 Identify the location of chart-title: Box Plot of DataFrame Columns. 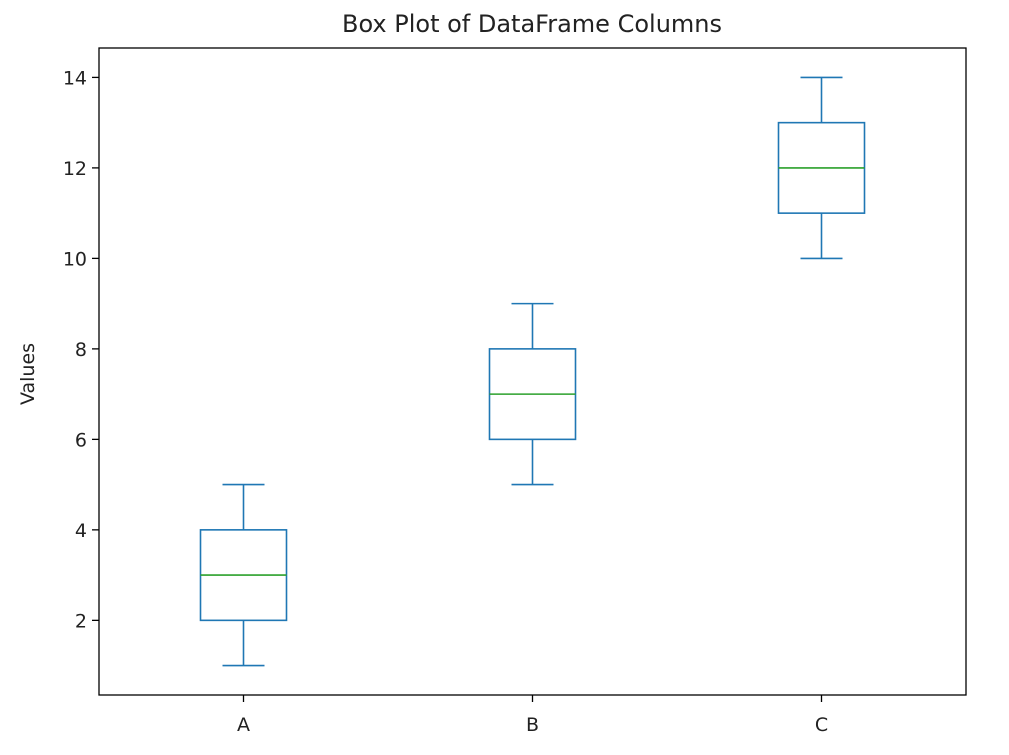
(532, 24).